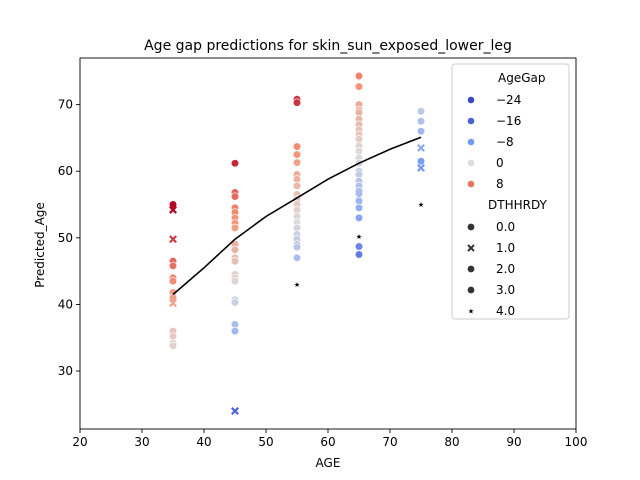 The image size is (640, 480). Describe the element at coordinates (79, 442) in the screenshot. I see `x-tick-label: 20` at that location.